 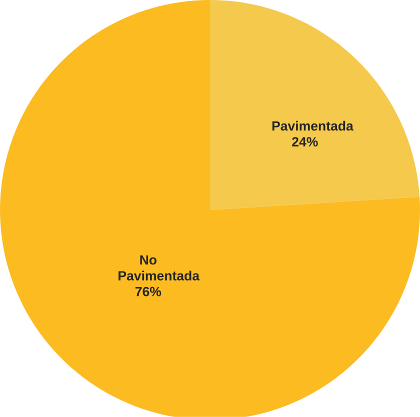 What do you see at coordinates (159, 267) in the screenshot?
I see `slice-label: No Pavimentada` at bounding box center [159, 267].